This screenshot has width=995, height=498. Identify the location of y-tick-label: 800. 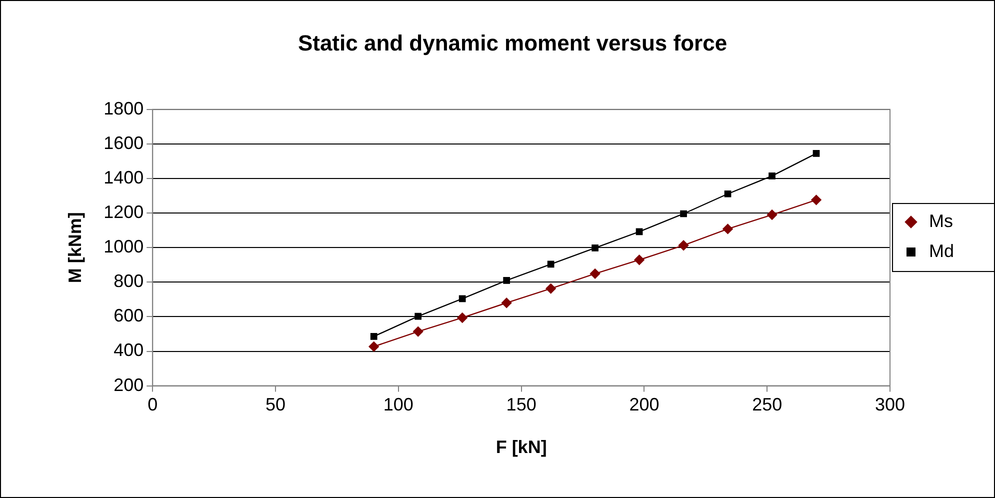
(129, 281).